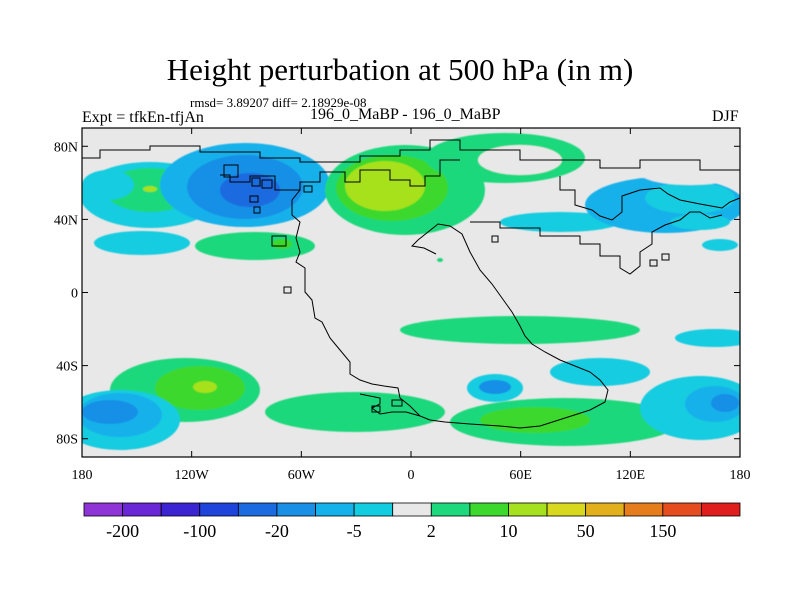 This screenshot has width=800, height=600. What do you see at coordinates (192, 475) in the screenshot?
I see `x-tick-label: 120W` at bounding box center [192, 475].